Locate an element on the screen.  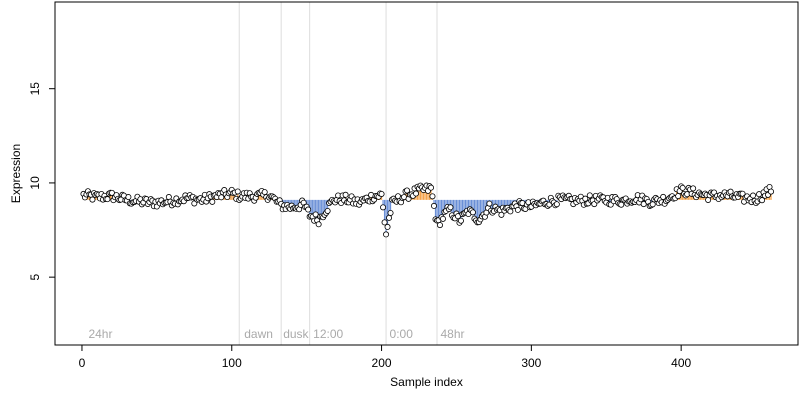
annotation-label: 12:00 is located at coordinates (328, 334).